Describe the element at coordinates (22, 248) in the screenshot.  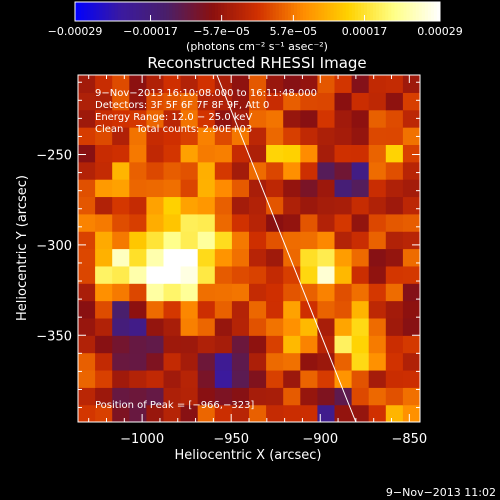
I see `y-axis-label: Heliocentric Y (arcsec)` at that location.